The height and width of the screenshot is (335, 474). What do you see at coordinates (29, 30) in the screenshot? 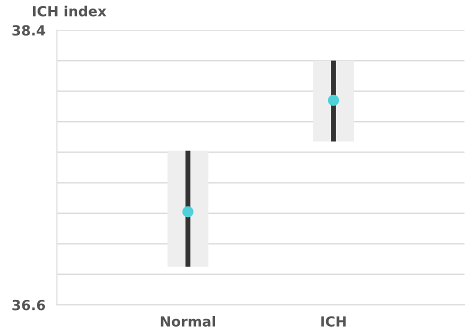
I see `y-tick-label: 38.4` at bounding box center [29, 30].